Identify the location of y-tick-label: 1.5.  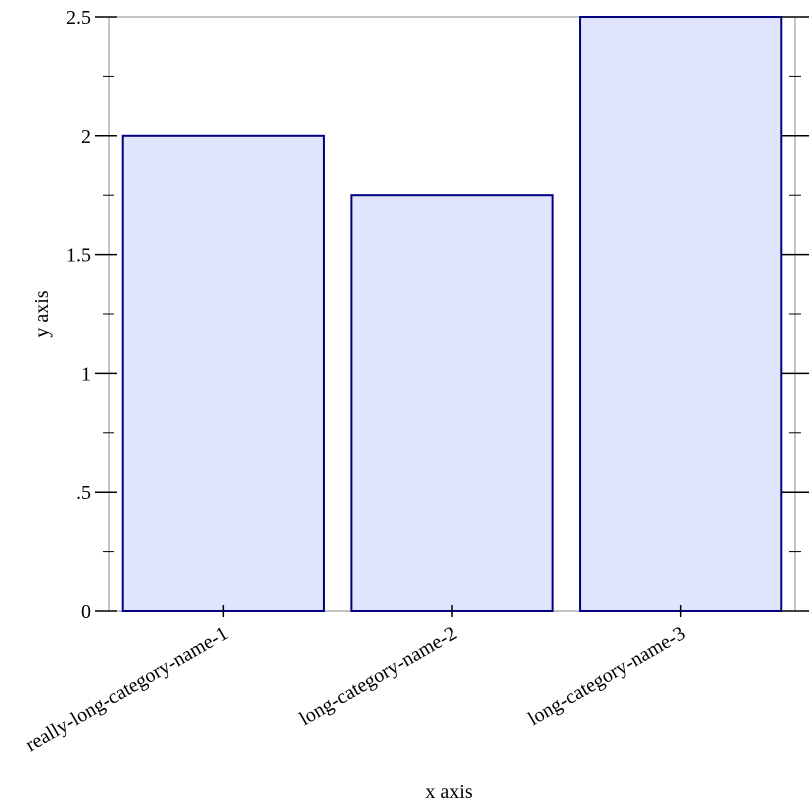
(78, 256).